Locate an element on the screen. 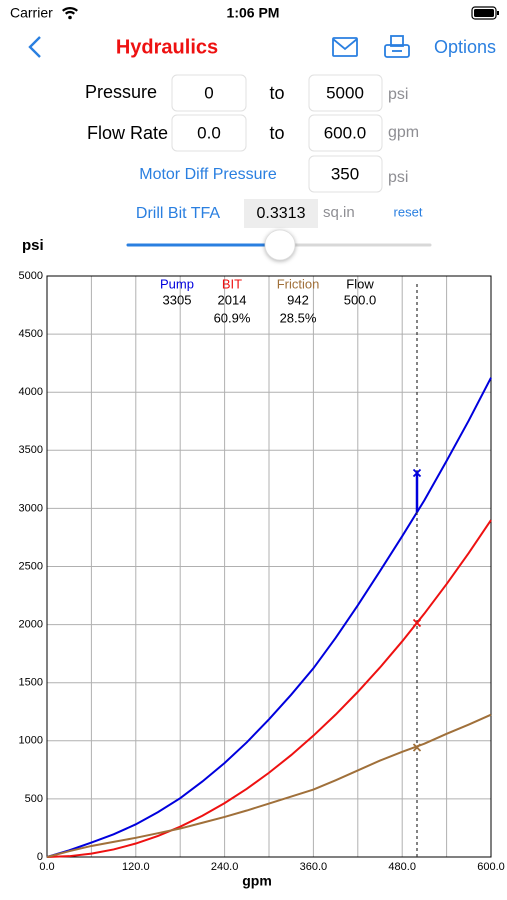  mail-button is located at coordinates (345, 47).